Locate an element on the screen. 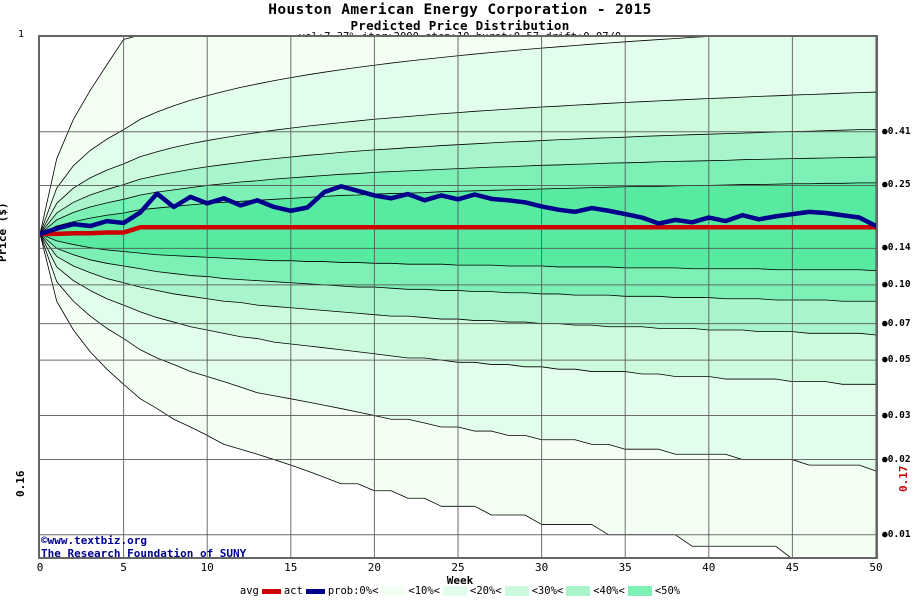 The image size is (920, 600). legend-band-label: <20%< is located at coordinates (486, 591).